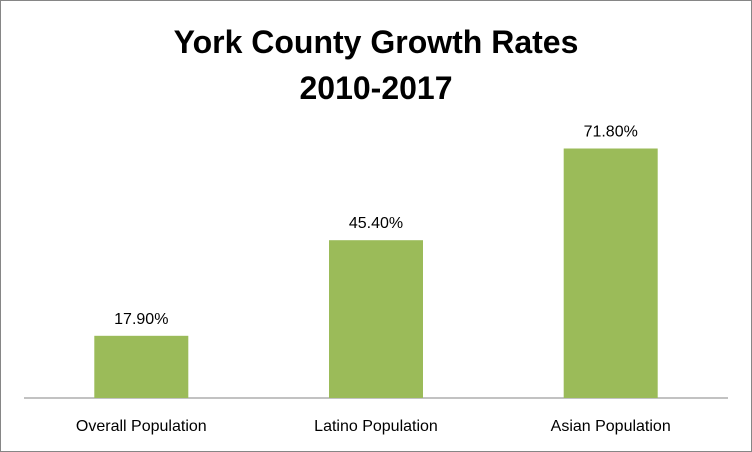 The height and width of the screenshot is (452, 752). What do you see at coordinates (611, 132) in the screenshot?
I see `data-label: 71.80%` at bounding box center [611, 132].